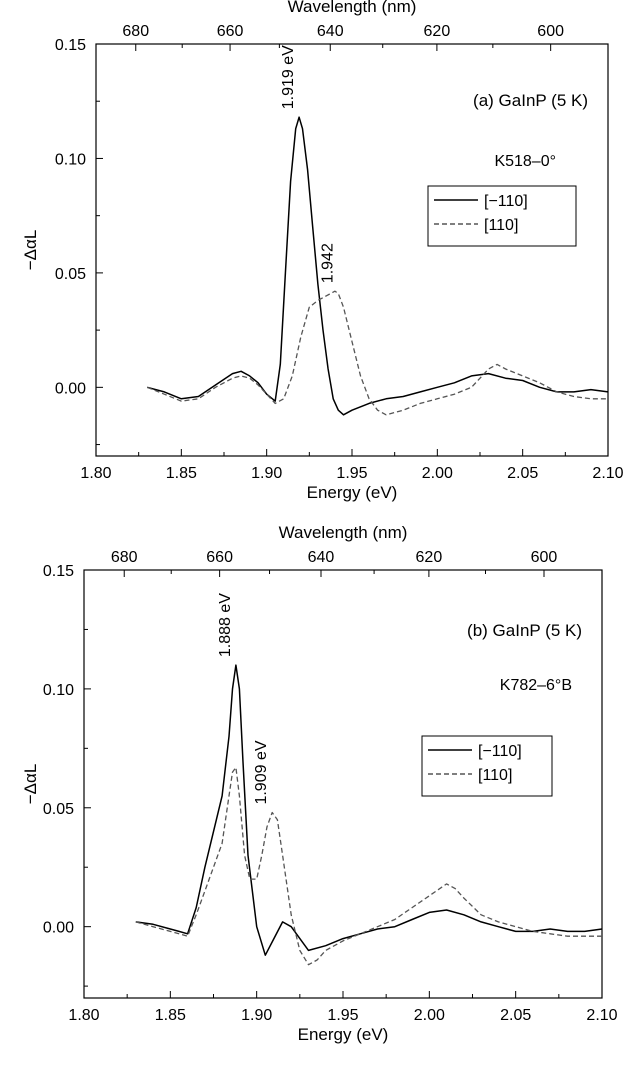 This screenshot has height=1074, width=624. I want to click on panel-title: (a) GaInP (5 K), so click(530, 100).